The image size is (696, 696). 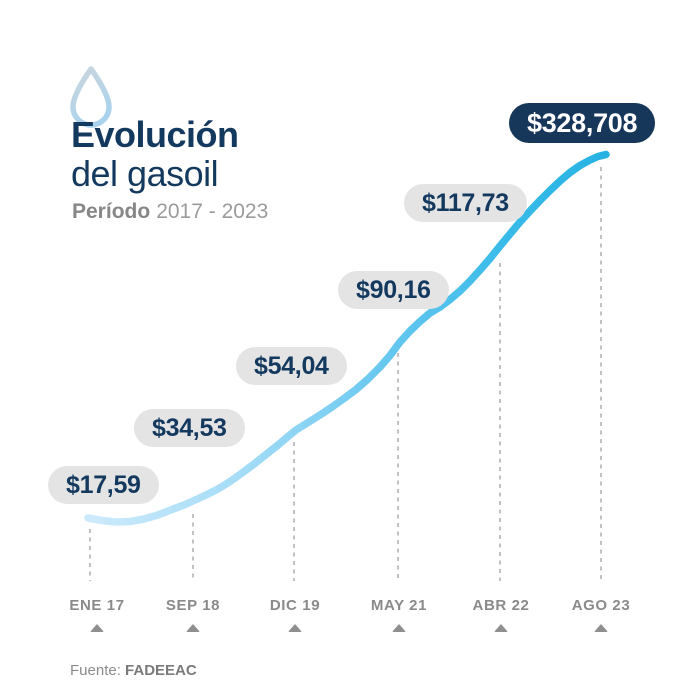 I want to click on water-drop-icon, so click(x=91, y=97).